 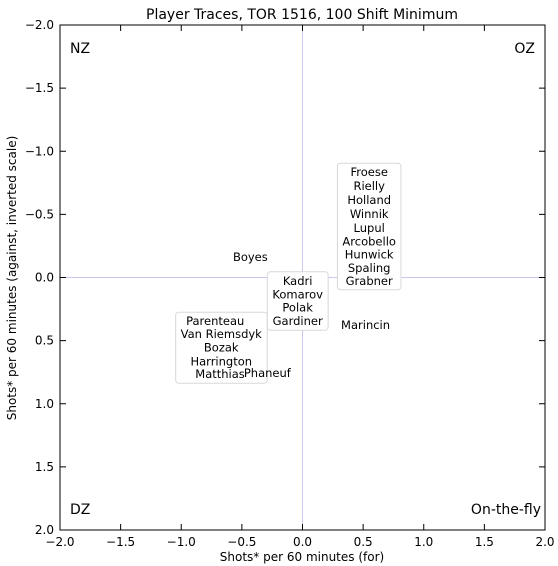 I want to click on player-label: Arcobello, so click(x=369, y=242).